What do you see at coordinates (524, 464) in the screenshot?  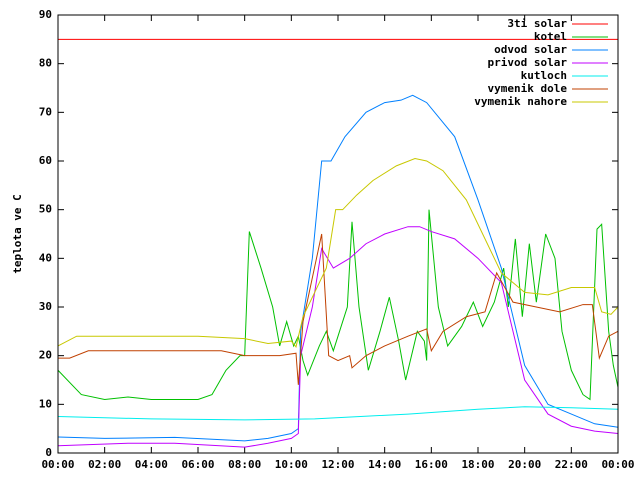 I see `x-tick-label: 20:00` at bounding box center [524, 464].